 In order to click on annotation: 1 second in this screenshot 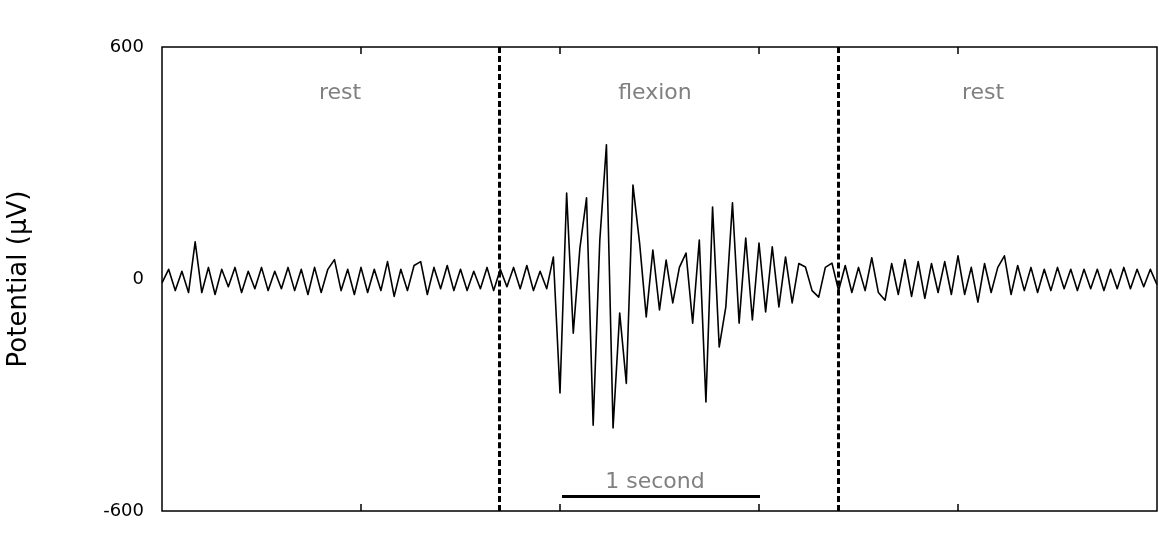, I will do `click(655, 480)`.